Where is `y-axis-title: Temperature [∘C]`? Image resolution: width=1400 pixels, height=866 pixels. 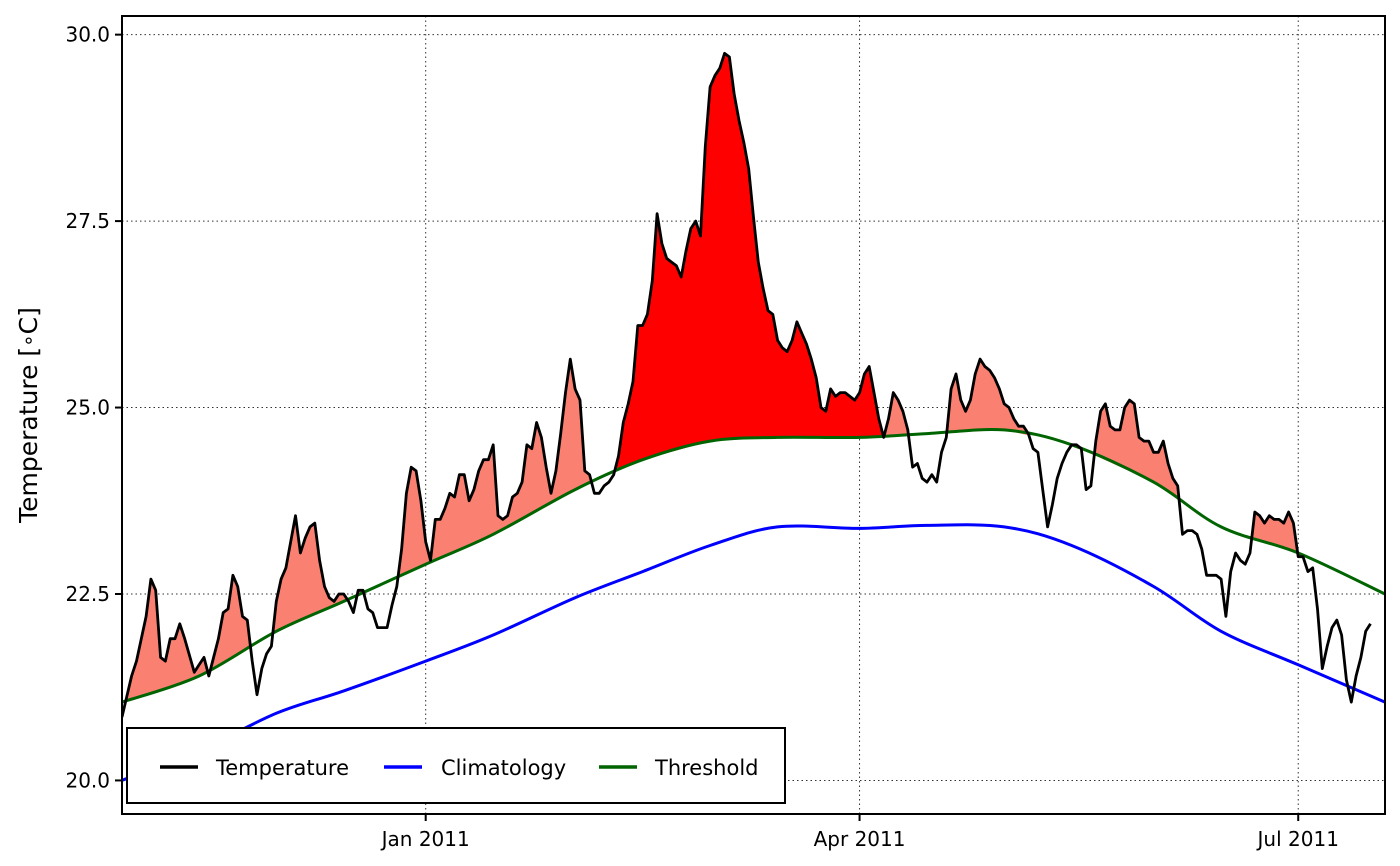
y-axis-title: Temperature [∘C] is located at coordinates (28, 415).